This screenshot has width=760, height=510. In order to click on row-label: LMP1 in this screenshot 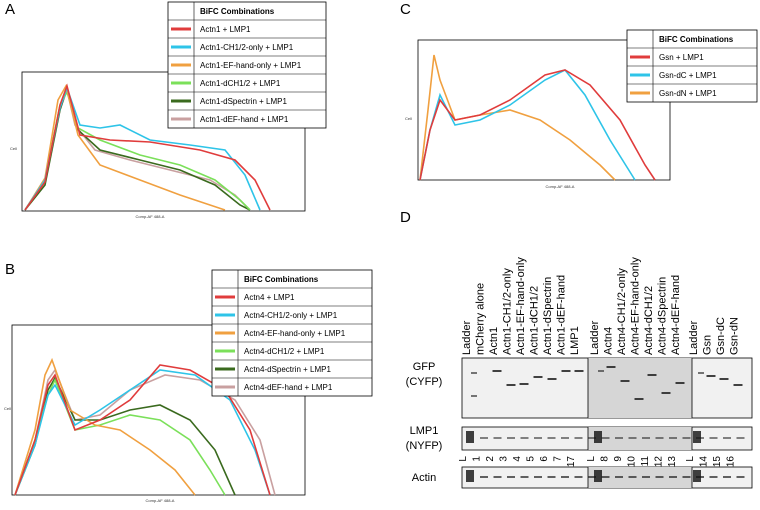, I will do `click(424, 431)`.